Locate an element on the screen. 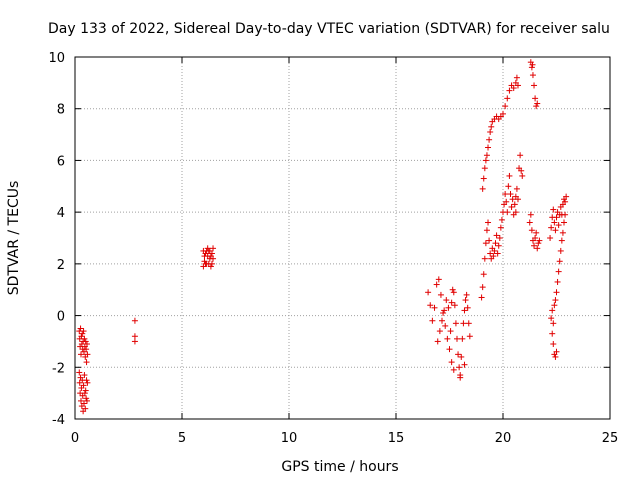  y-axis-label: SDTVAR / TECUs is located at coordinates (14, 238).